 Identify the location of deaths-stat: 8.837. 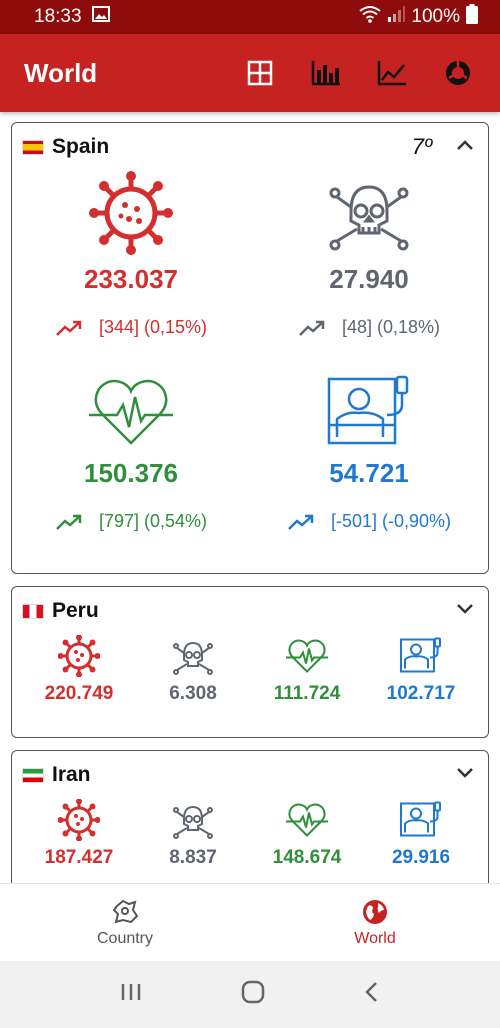
(193, 834).